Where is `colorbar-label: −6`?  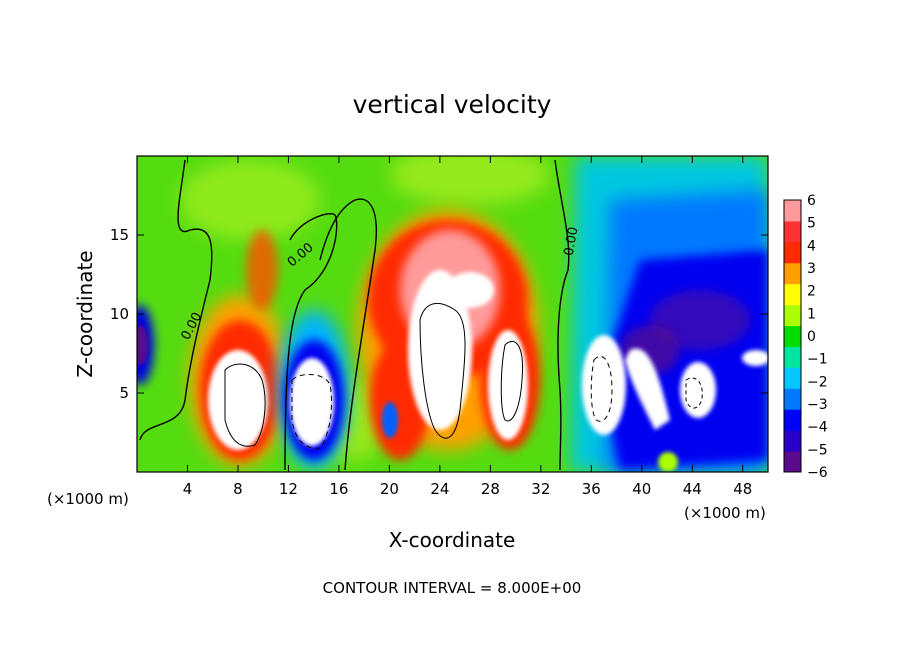
colorbar-label: −6 is located at coordinates (817, 473).